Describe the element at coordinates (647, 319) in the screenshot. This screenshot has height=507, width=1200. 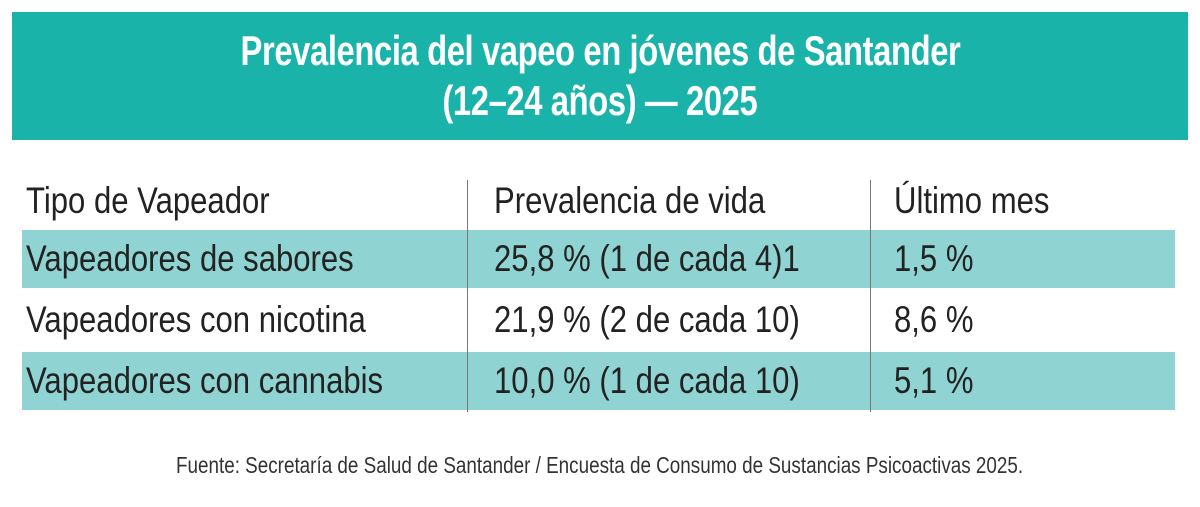
I see `table-cell: 21,9 % (2 de cada 10)` at that location.